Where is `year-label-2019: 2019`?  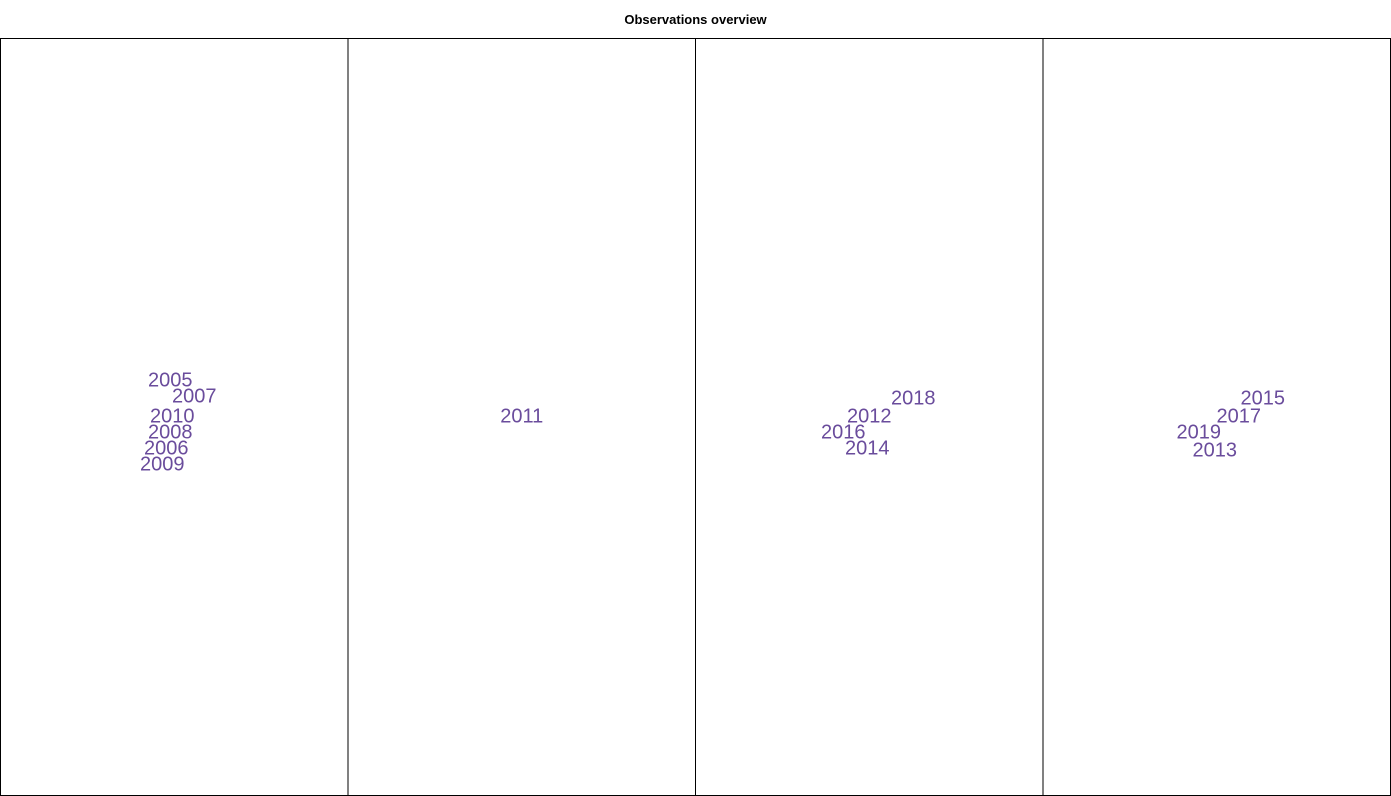 year-label-2019: 2019 is located at coordinates (1199, 432).